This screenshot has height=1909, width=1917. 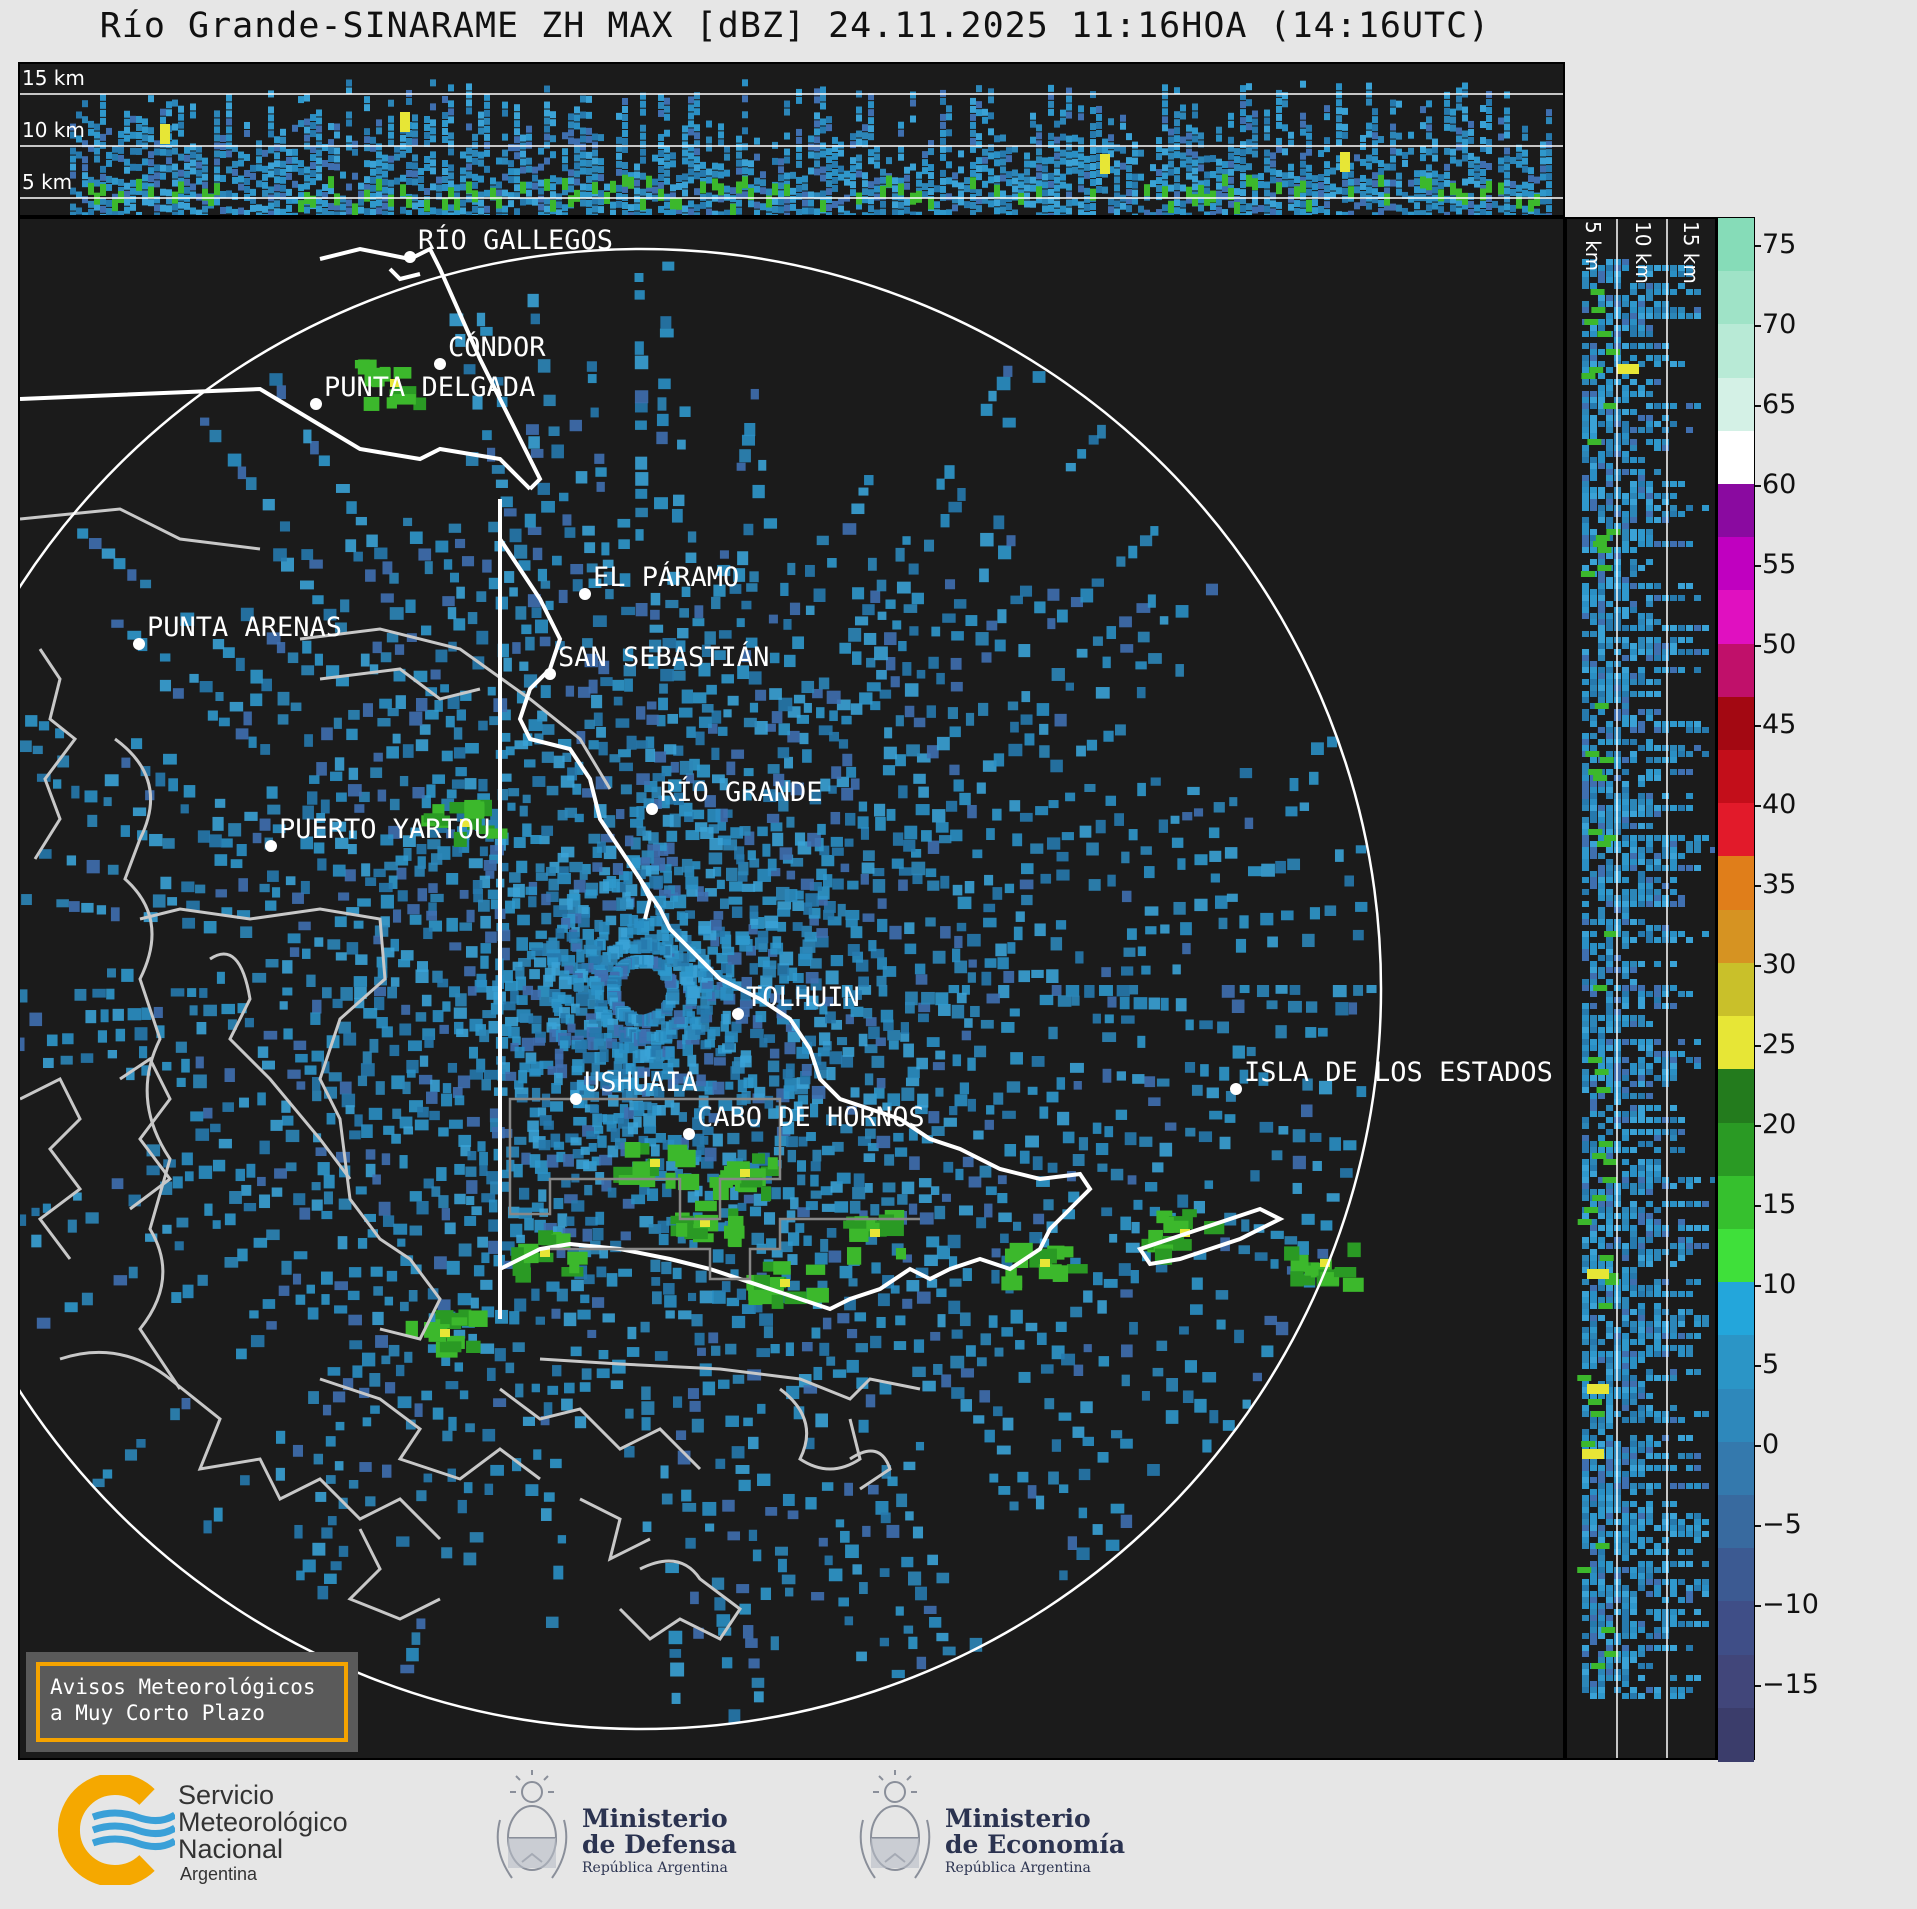 What do you see at coordinates (1018, 1868) in the screenshot?
I see `economia-line-3: República Argentina` at bounding box center [1018, 1868].